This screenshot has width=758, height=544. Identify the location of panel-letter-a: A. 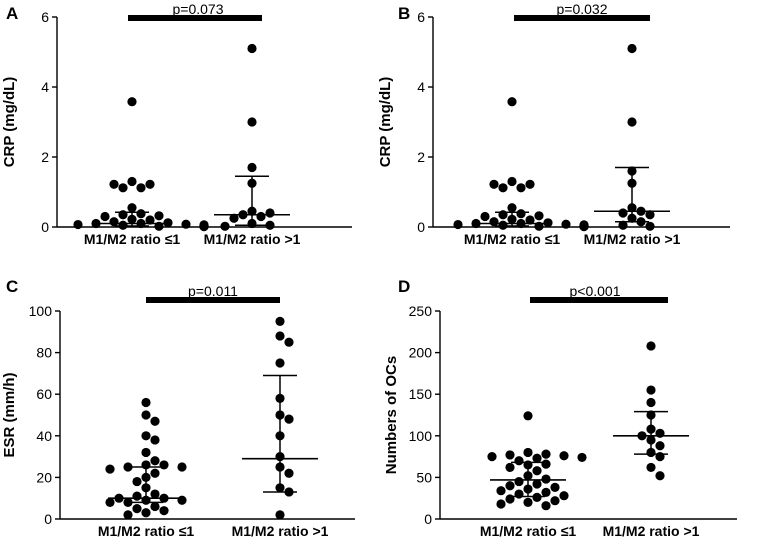
(12, 13).